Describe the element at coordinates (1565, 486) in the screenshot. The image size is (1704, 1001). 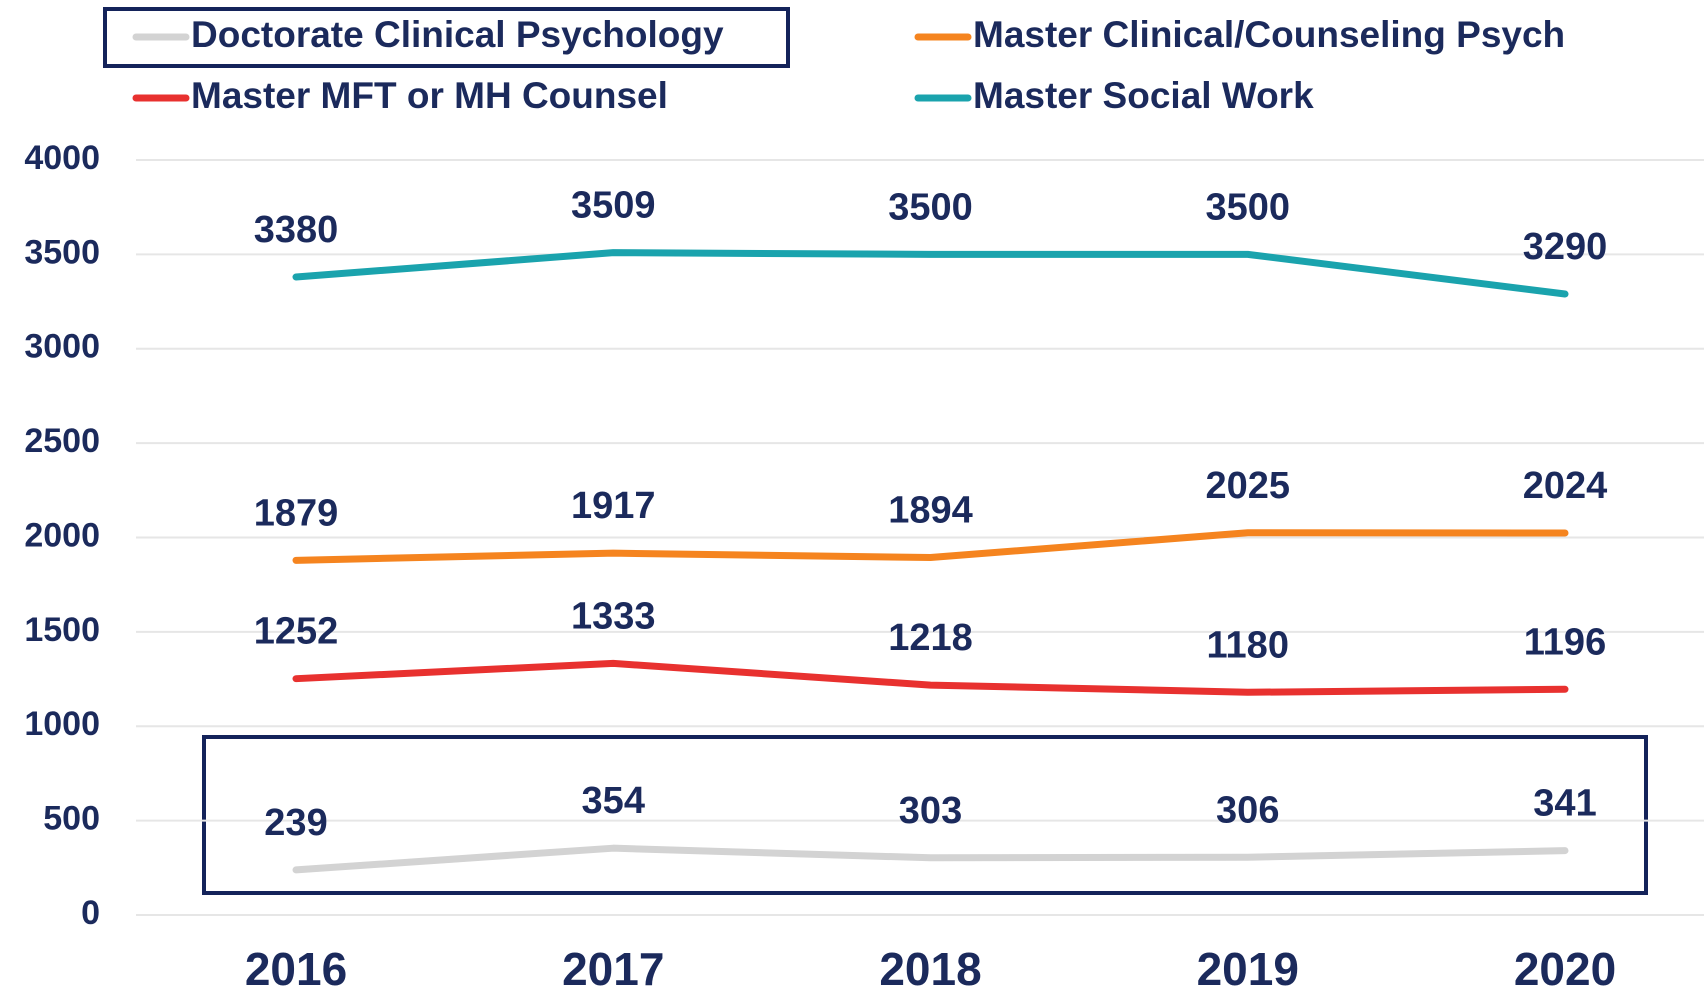
I see `data-label: 2024` at that location.